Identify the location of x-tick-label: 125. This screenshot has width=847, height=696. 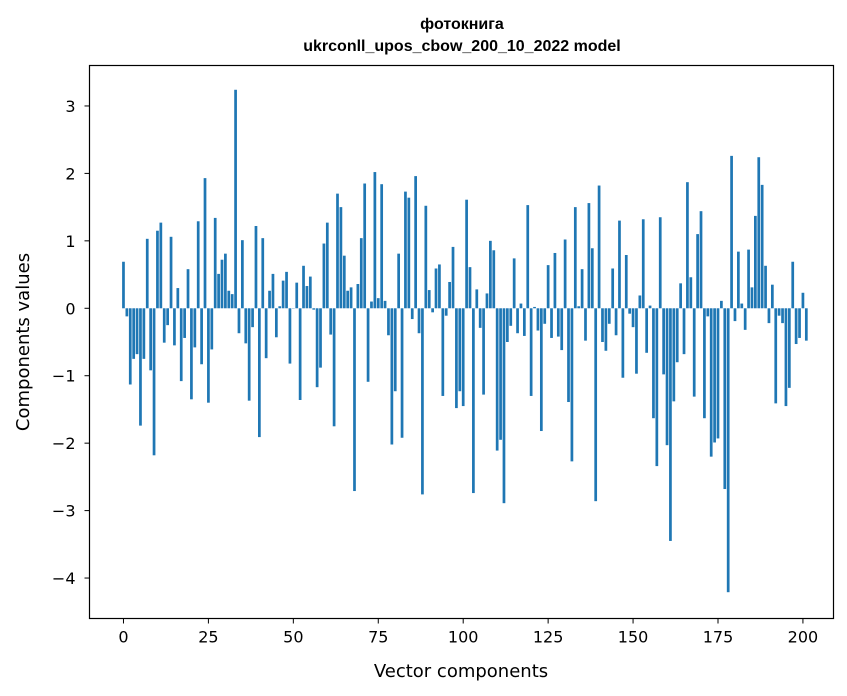
(548, 637).